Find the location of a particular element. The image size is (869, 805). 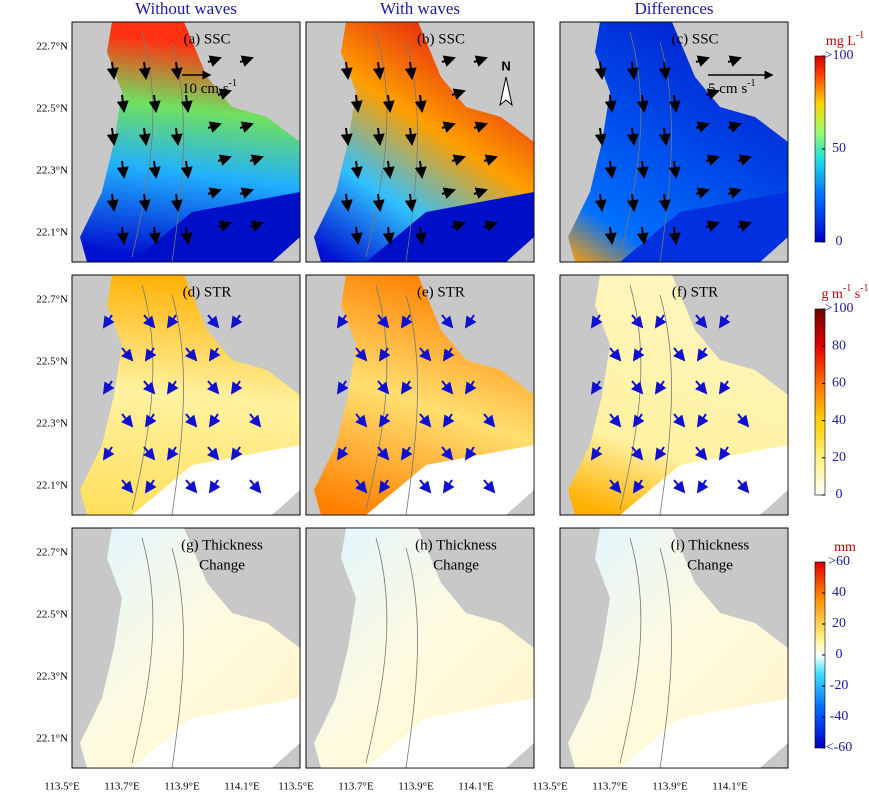

north-arrow: N is located at coordinates (506, 82).